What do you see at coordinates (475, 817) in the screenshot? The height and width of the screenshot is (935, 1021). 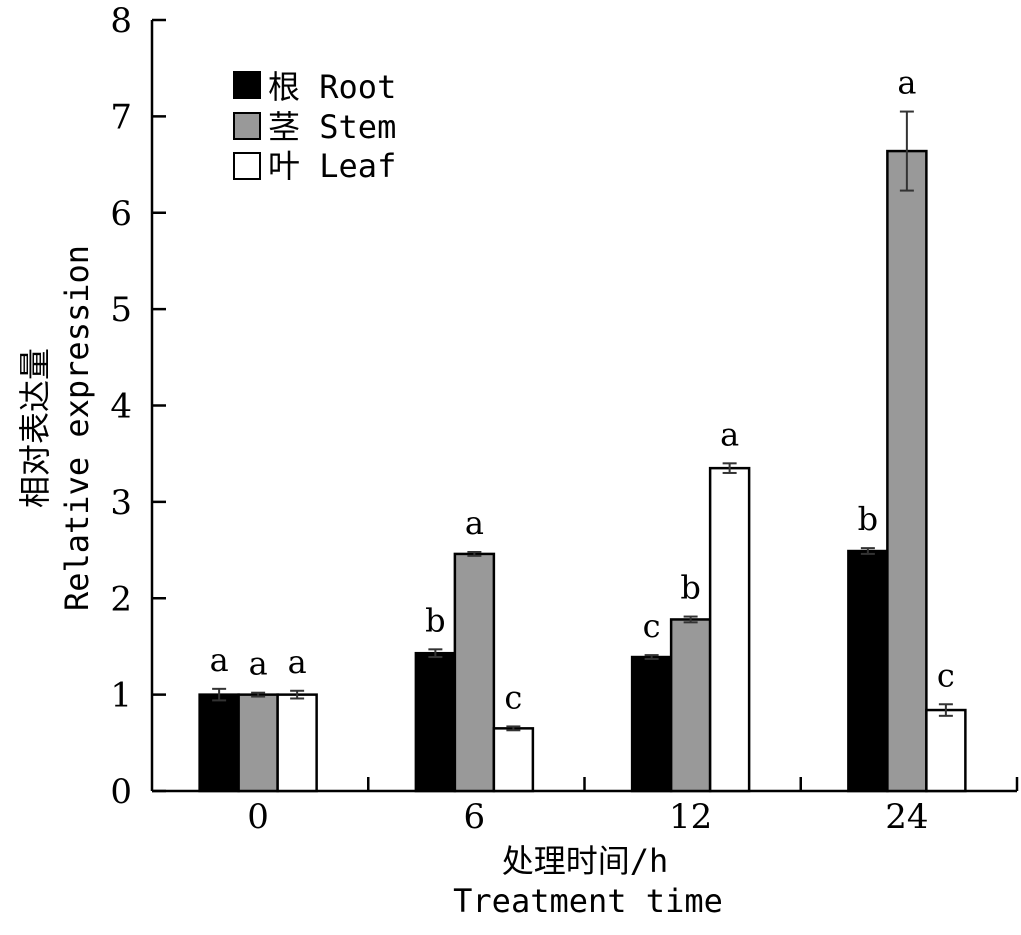 I see `x-tick-label: 6` at bounding box center [475, 817].